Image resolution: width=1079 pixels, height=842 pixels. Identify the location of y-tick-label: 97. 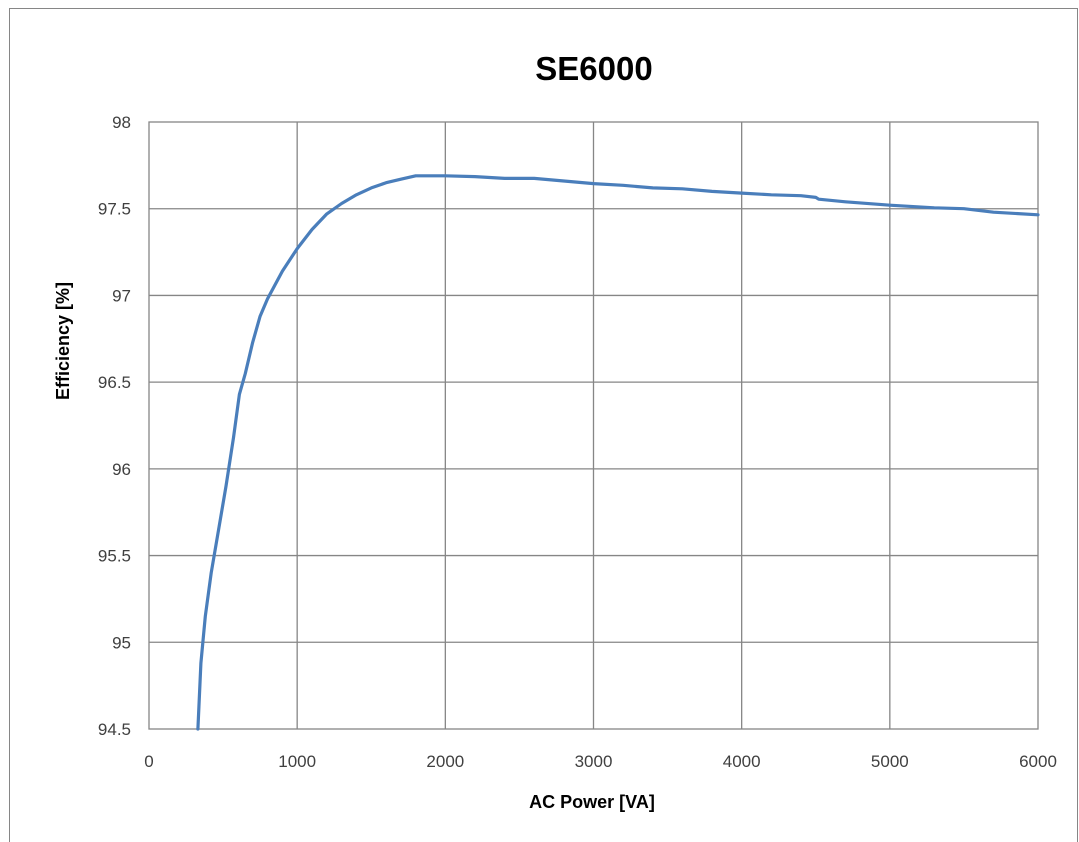
(121, 295).